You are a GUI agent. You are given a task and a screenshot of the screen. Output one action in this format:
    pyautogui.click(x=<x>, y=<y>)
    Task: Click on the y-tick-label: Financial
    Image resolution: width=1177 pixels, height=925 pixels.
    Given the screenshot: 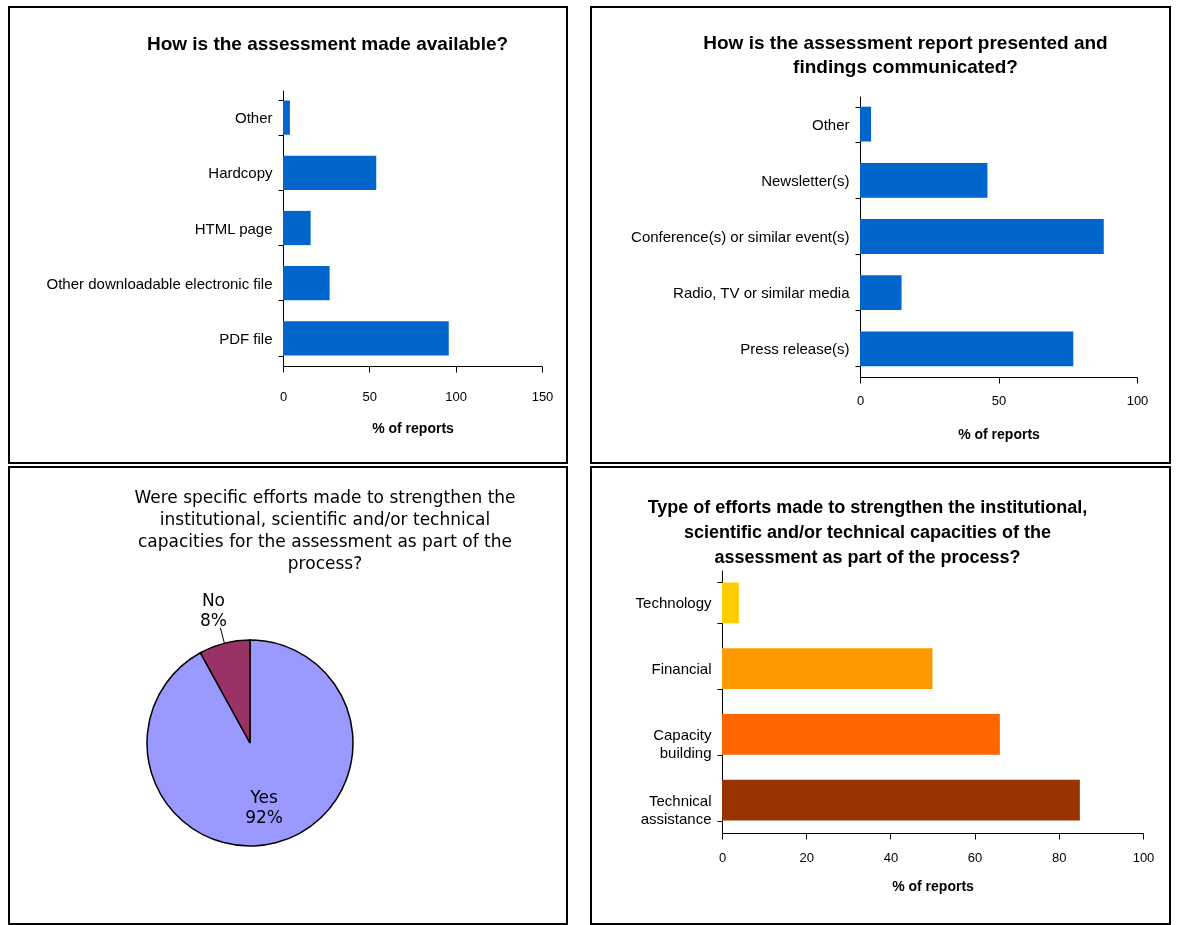 What is the action you would take?
    pyautogui.click(x=681, y=669)
    